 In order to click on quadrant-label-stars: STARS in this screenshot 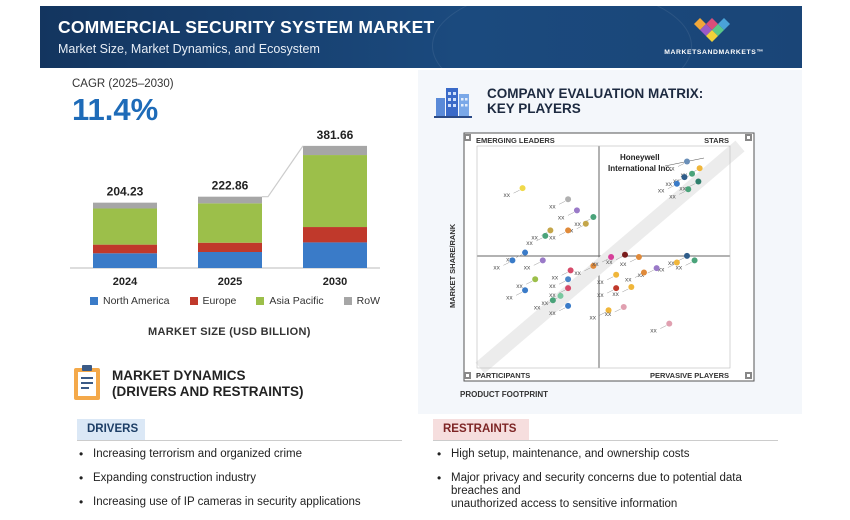, I will do `click(716, 140)`.